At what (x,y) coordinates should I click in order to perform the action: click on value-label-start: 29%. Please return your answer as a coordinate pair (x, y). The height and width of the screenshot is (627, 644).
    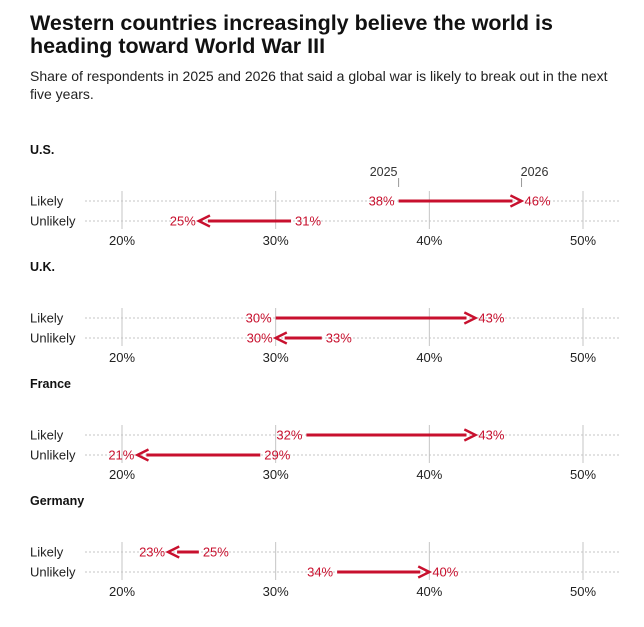
    Looking at the image, I should click on (277, 455).